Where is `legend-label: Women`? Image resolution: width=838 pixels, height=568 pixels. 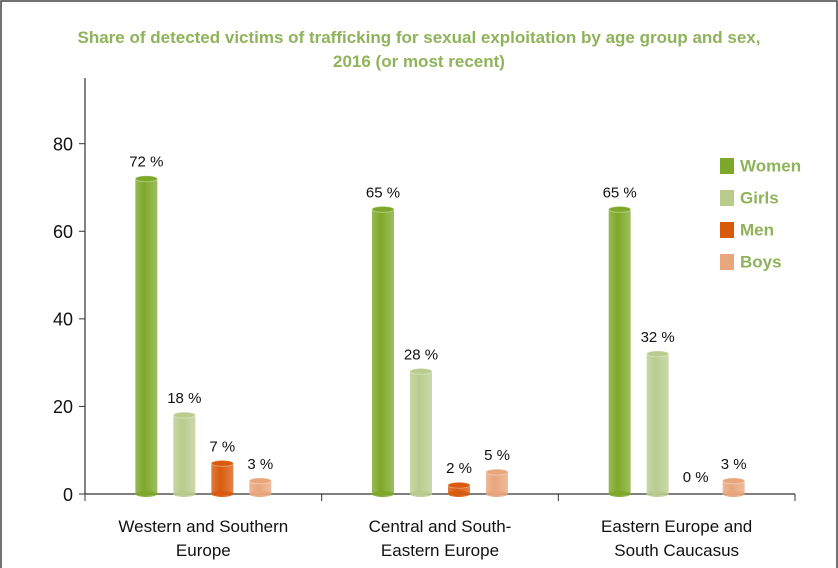 legend-label: Women is located at coordinates (770, 165).